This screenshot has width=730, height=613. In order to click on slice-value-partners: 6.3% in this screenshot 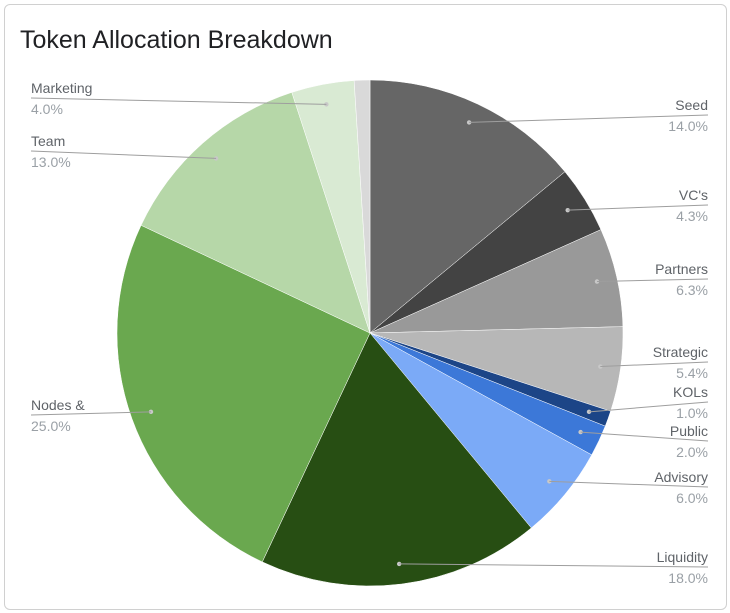, I will do `click(692, 290)`.